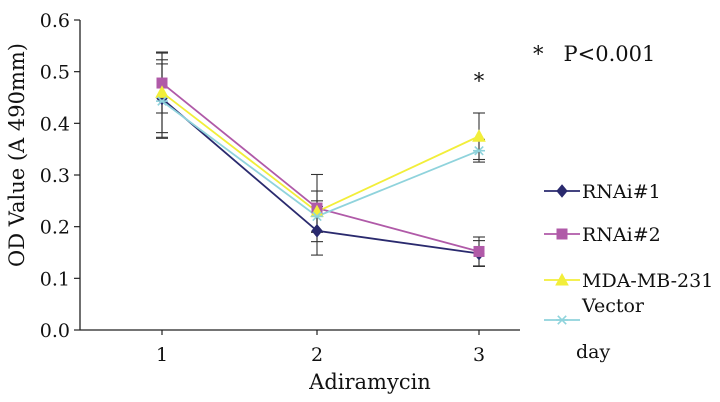 The width and height of the screenshot is (720, 402). I want to click on y-tick-label: 0.5, so click(55, 73).